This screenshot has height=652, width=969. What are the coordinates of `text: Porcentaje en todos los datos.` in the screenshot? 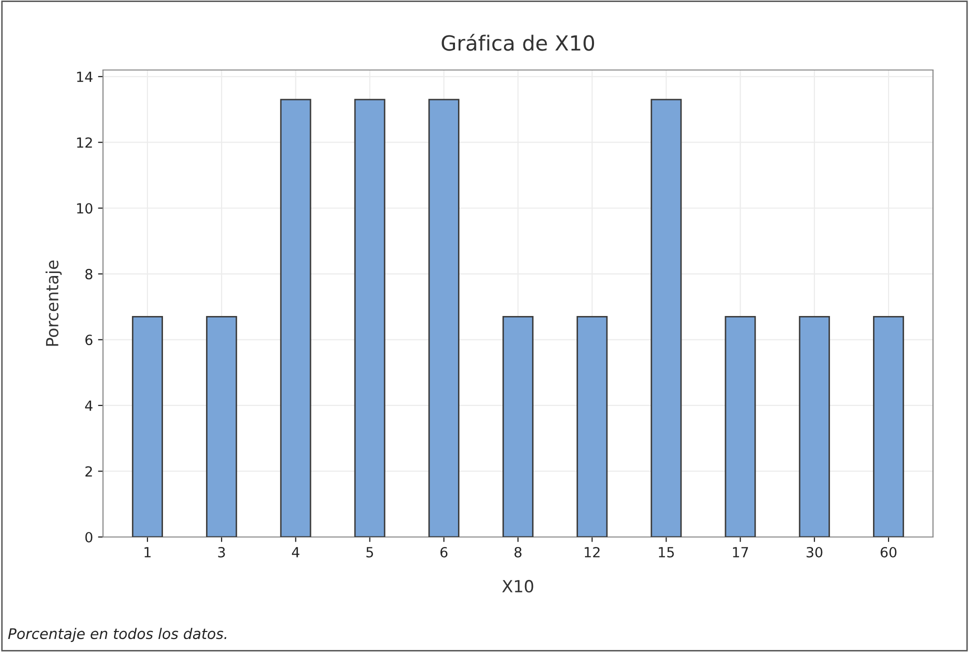 It's located at (117, 635).